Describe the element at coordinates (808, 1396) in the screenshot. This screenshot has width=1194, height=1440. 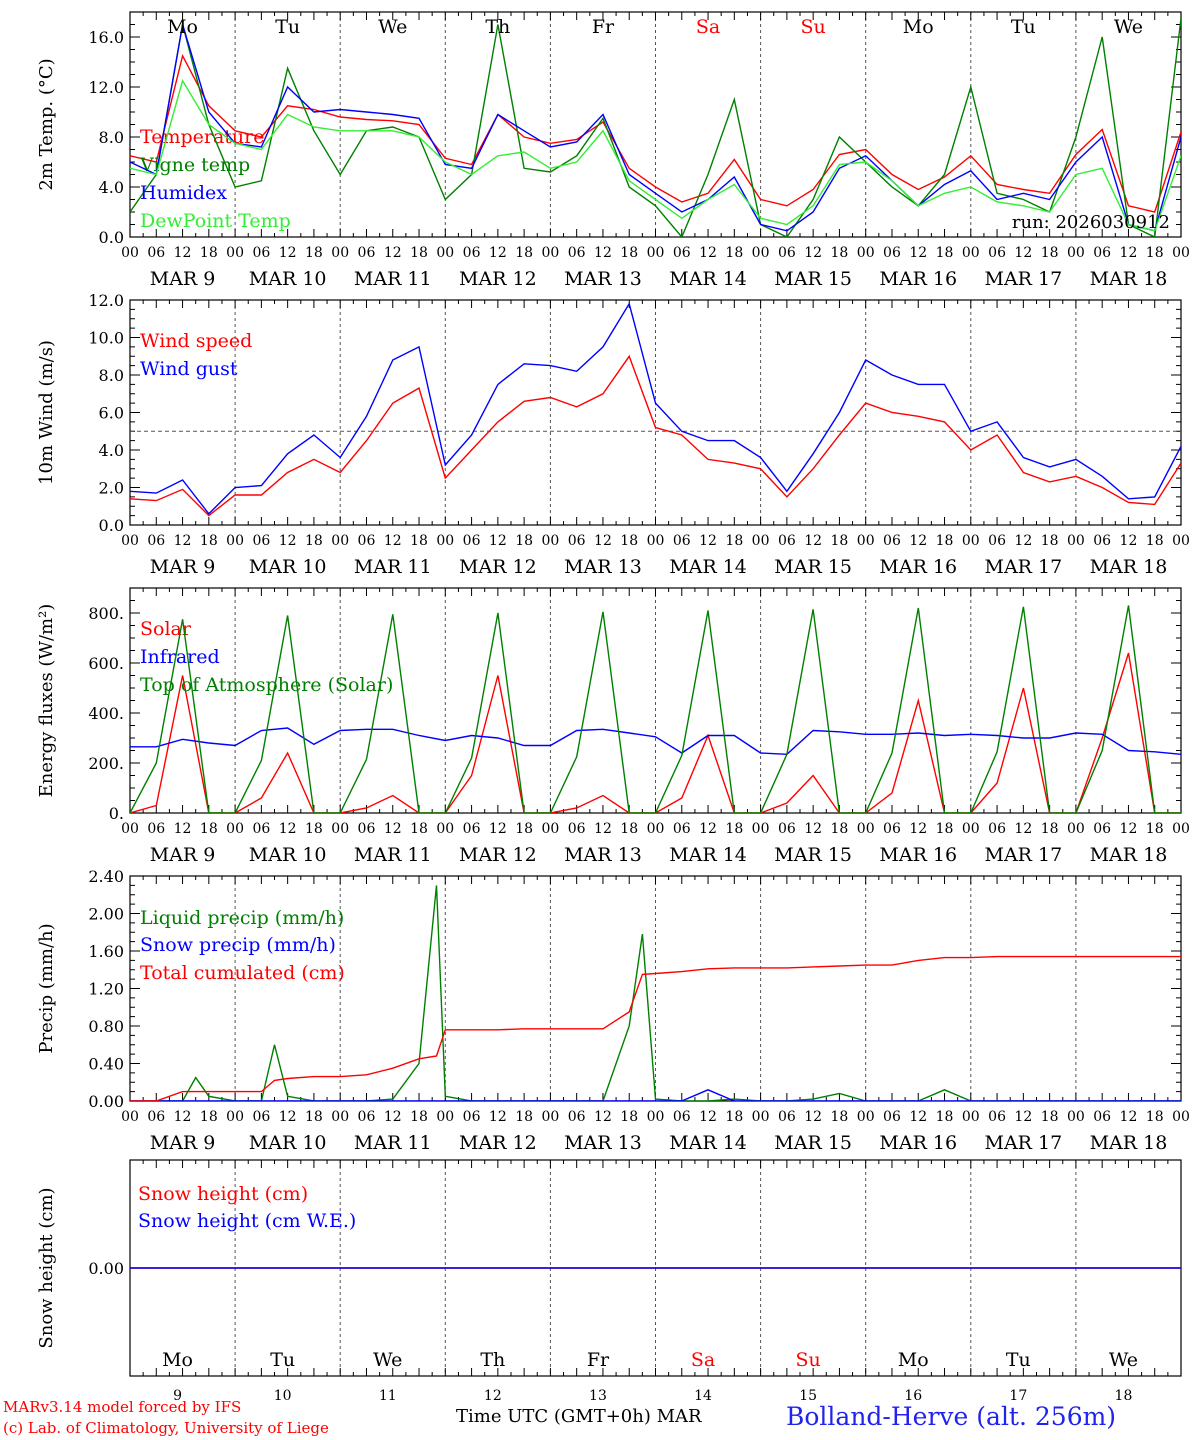
I see `day-number: 15` at that location.